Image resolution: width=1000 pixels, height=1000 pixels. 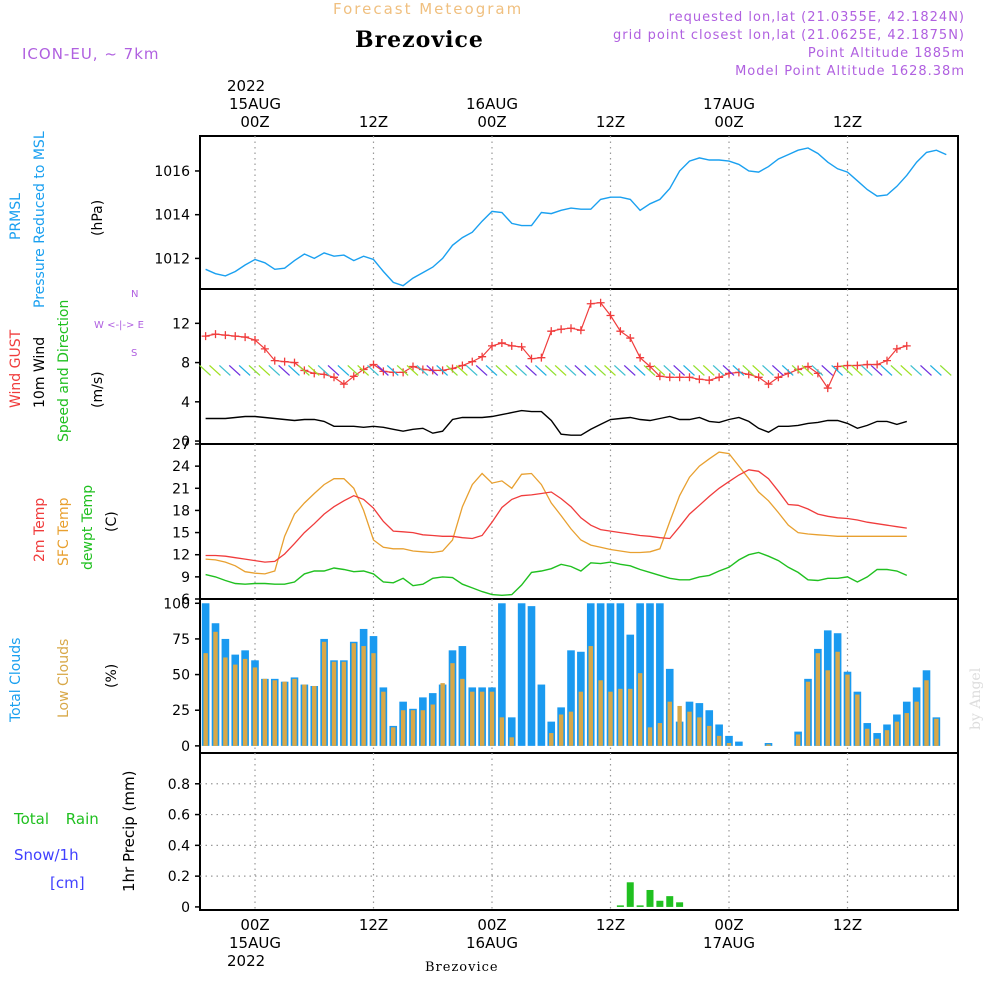 What do you see at coordinates (179, 877) in the screenshot?
I see `y-tick-label: 0.2` at bounding box center [179, 877].